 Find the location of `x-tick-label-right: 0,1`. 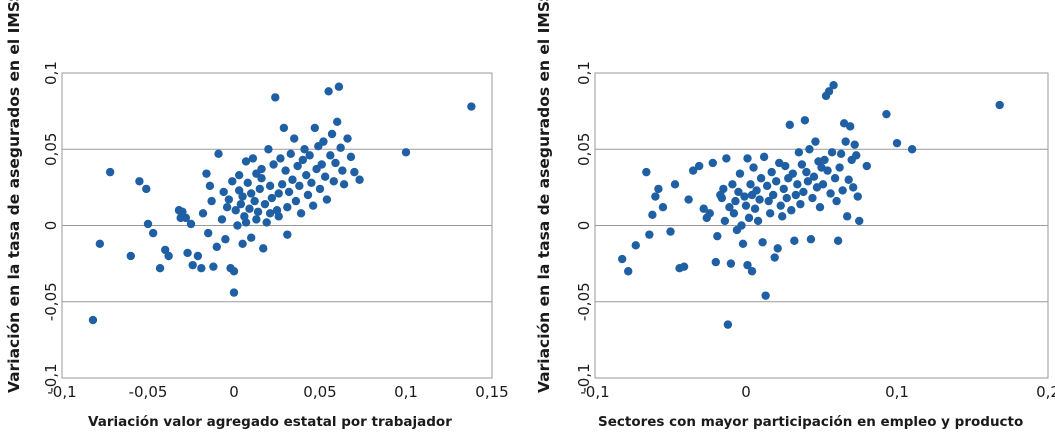

x-tick-label-right: 0,1 is located at coordinates (897, 392).